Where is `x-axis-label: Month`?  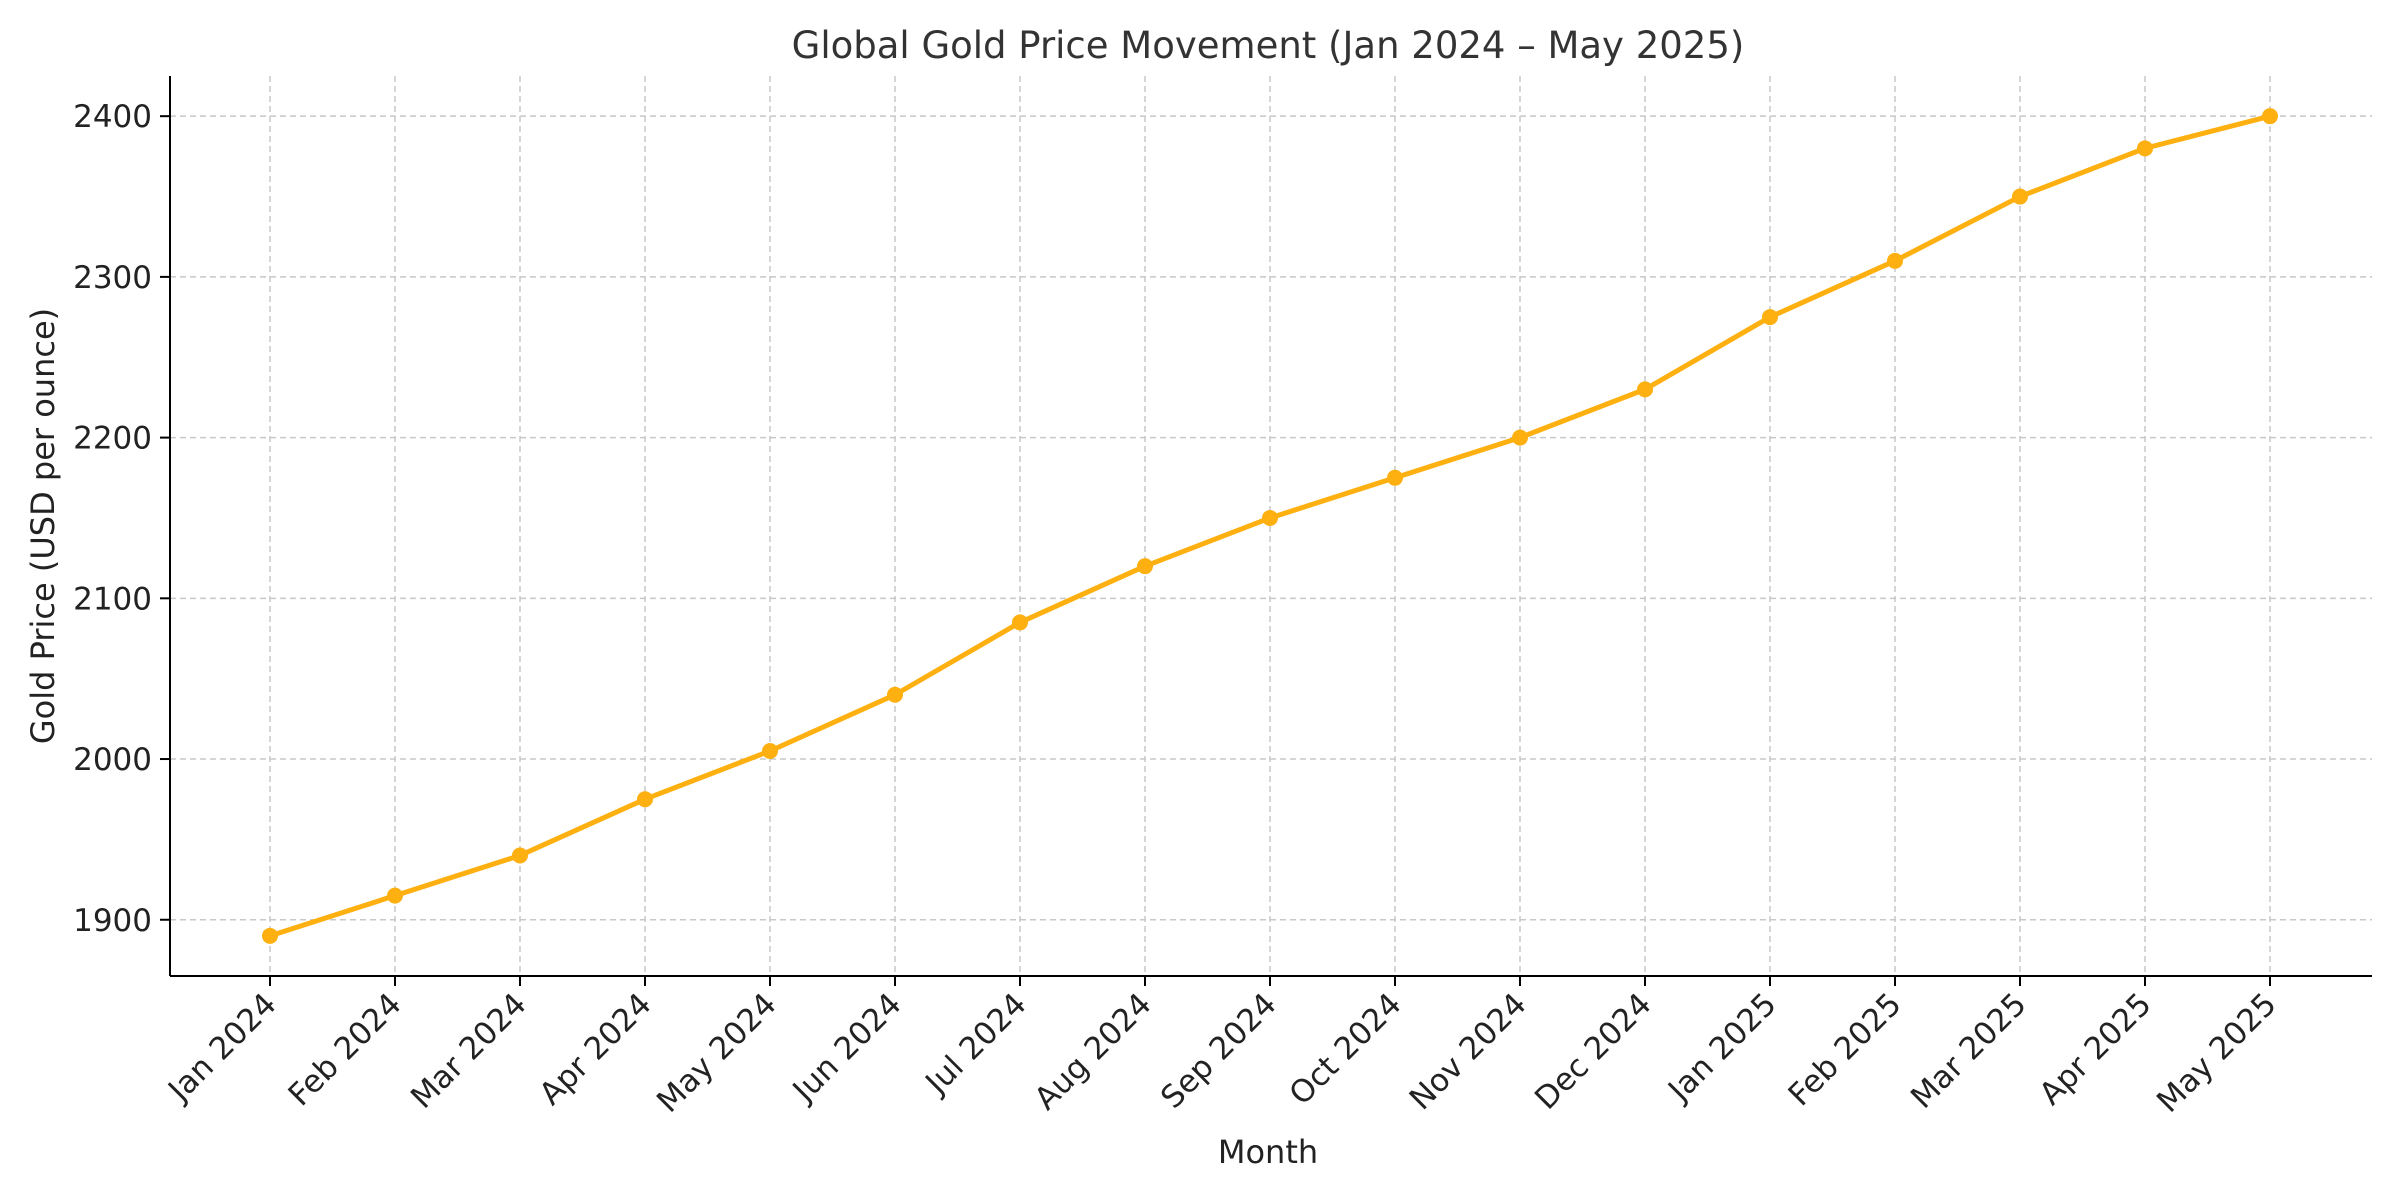 x-axis-label: Month is located at coordinates (1268, 1152).